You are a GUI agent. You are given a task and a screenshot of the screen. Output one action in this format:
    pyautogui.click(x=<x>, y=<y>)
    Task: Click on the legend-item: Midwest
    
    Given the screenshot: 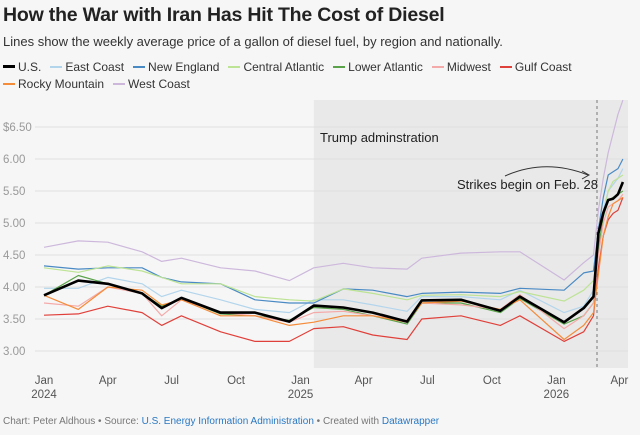 What is the action you would take?
    pyautogui.click(x=461, y=67)
    